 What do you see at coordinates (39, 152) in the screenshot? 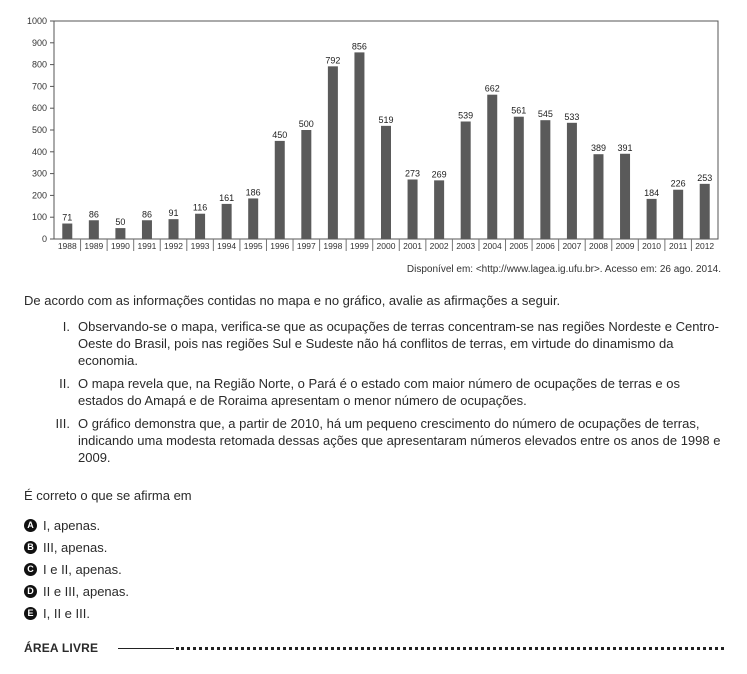
I see `y-tick-label: 400` at bounding box center [39, 152].